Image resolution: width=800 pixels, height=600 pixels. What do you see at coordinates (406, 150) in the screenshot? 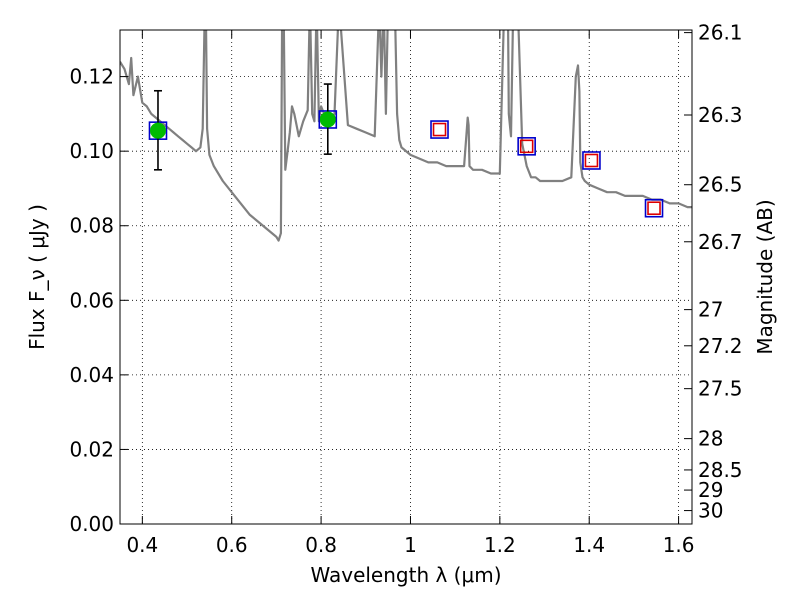
I see `markers-layer` at bounding box center [406, 150].